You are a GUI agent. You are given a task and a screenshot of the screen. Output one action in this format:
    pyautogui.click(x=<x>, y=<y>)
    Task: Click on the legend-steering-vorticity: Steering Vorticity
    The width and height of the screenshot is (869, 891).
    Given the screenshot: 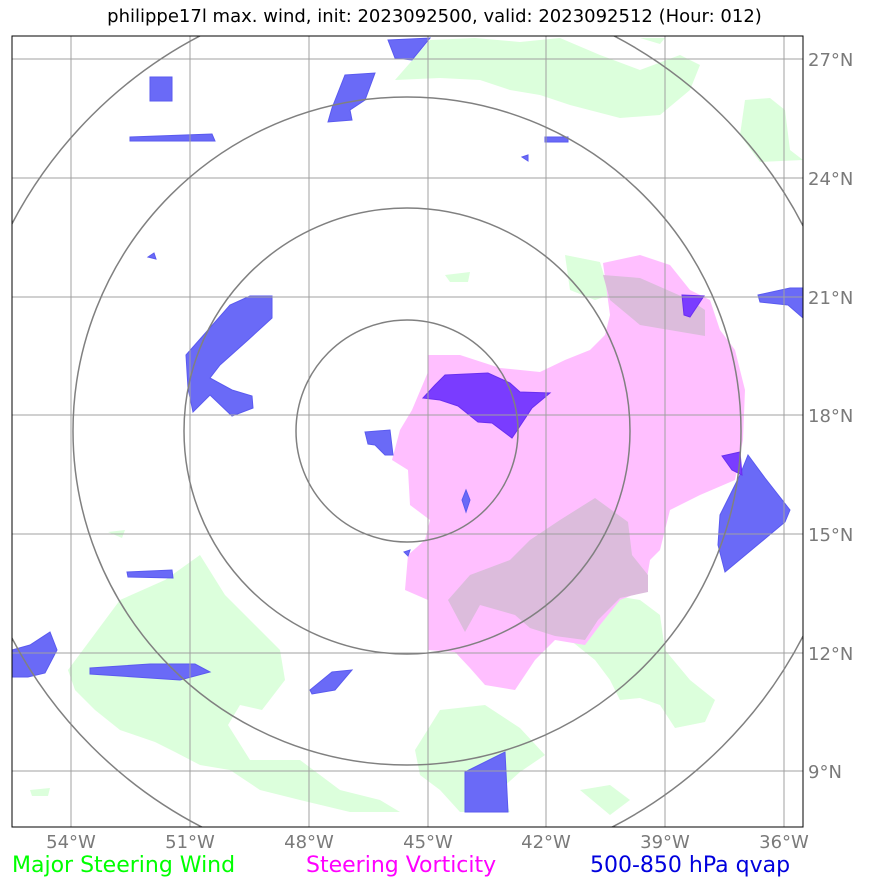 What is the action you would take?
    pyautogui.click(x=401, y=865)
    